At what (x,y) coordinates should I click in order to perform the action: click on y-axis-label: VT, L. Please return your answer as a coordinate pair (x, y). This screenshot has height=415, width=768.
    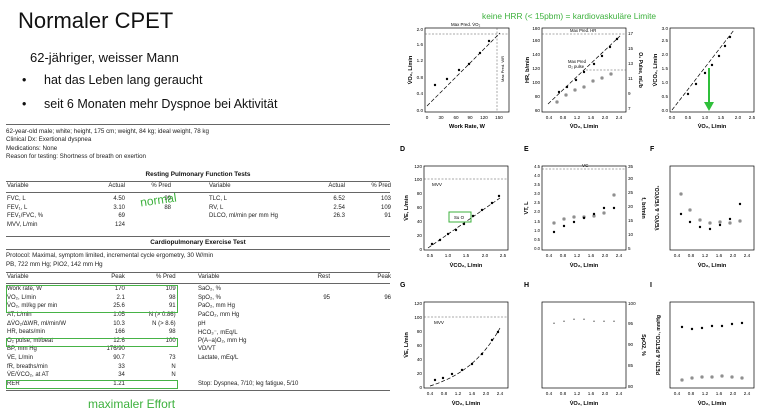
    Looking at the image, I should click on (527, 208).